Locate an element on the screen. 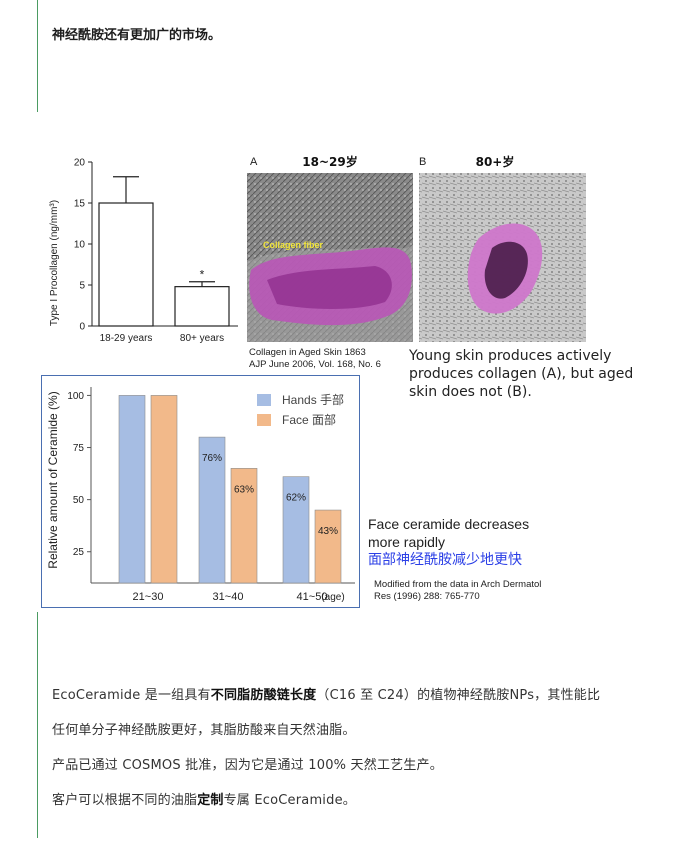 The height and width of the screenshot is (857, 681). ceramide-tick-label-0: 25 is located at coordinates (79, 552).